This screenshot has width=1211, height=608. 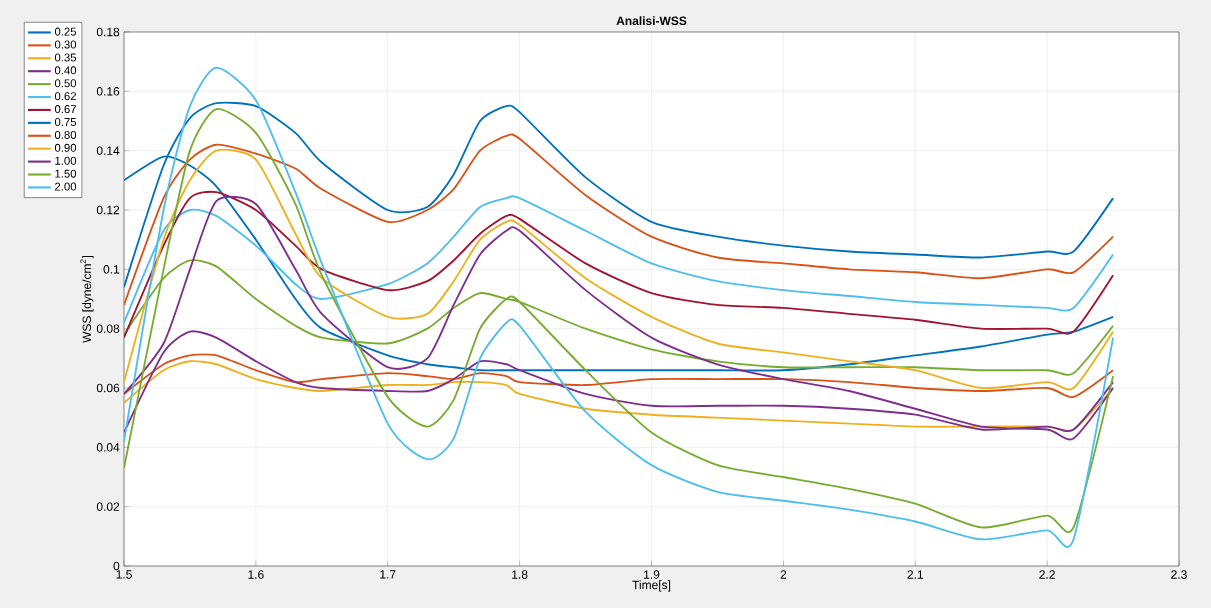 I want to click on x-tick-label: 1.7, so click(x=388, y=574).